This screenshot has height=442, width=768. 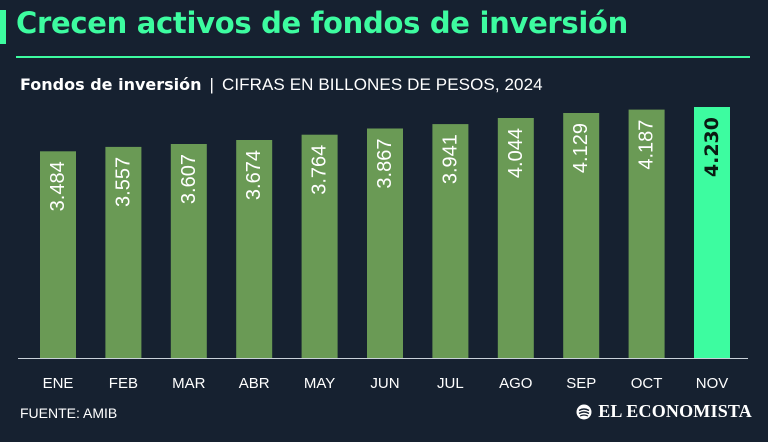 I want to click on chart-title: Crecen activos de fondos de inversión, so click(x=322, y=23).